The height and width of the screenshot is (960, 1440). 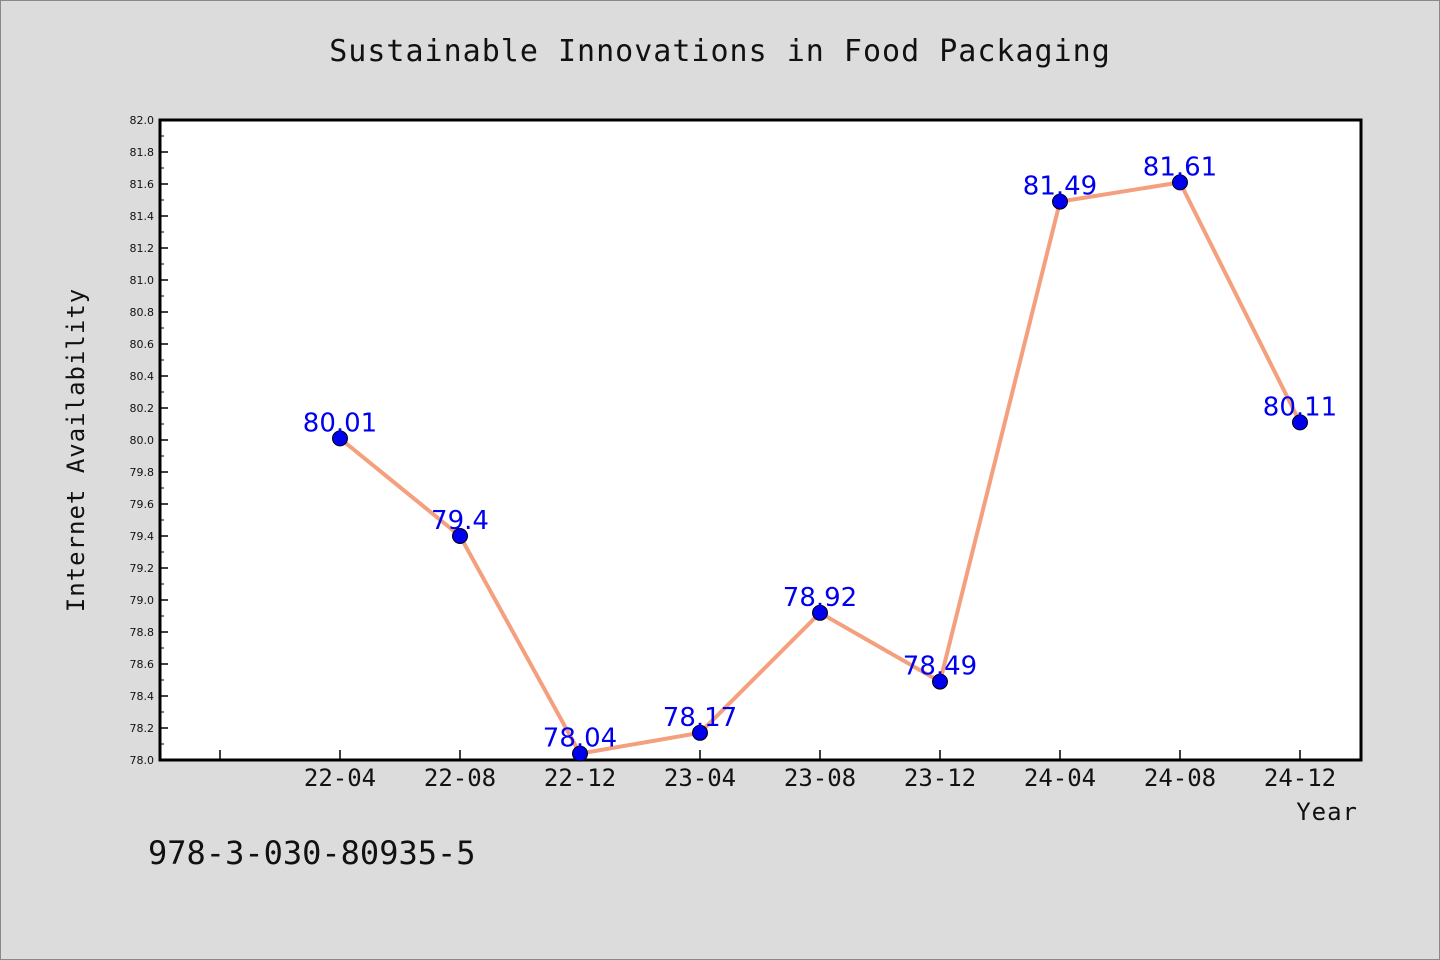 What do you see at coordinates (142, 248) in the screenshot?
I see `y-tick-label: 81.2` at bounding box center [142, 248].